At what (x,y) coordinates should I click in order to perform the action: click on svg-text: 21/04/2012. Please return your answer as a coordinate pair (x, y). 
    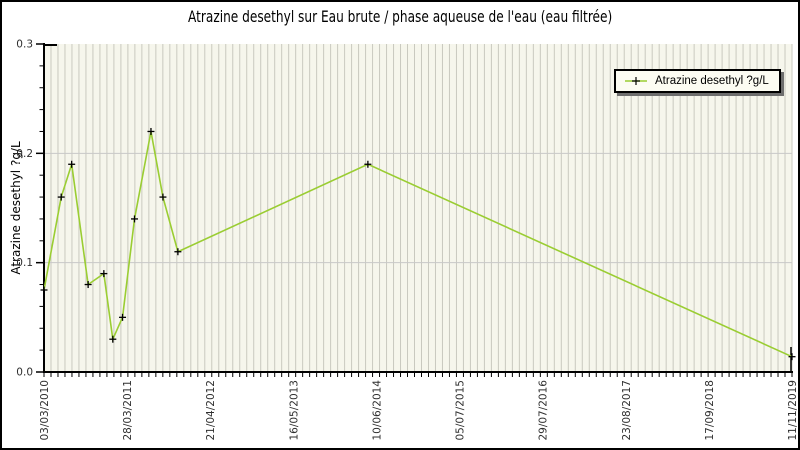
    Looking at the image, I should click on (211, 410).